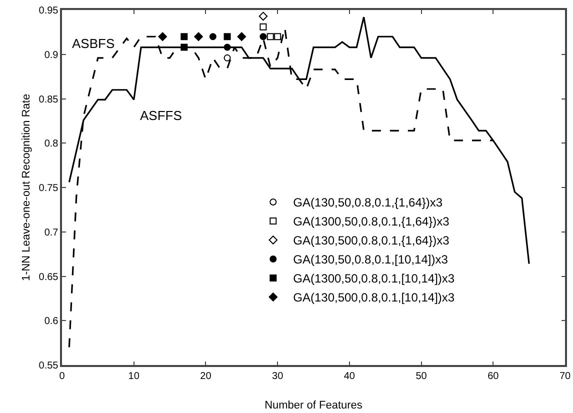 This screenshot has width=573, height=413. I want to click on x-axis-title: Number of Features, so click(313, 406).